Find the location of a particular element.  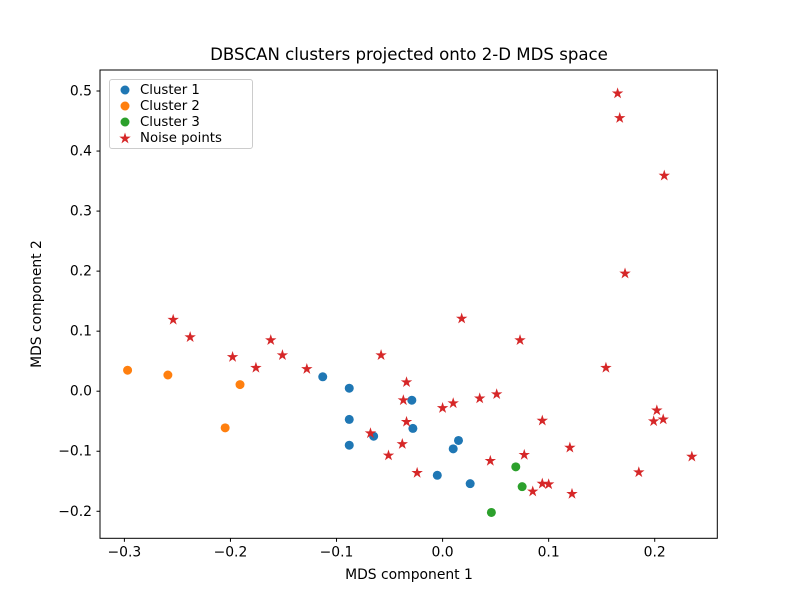

x-tick-label: −0.3 is located at coordinates (125, 552).